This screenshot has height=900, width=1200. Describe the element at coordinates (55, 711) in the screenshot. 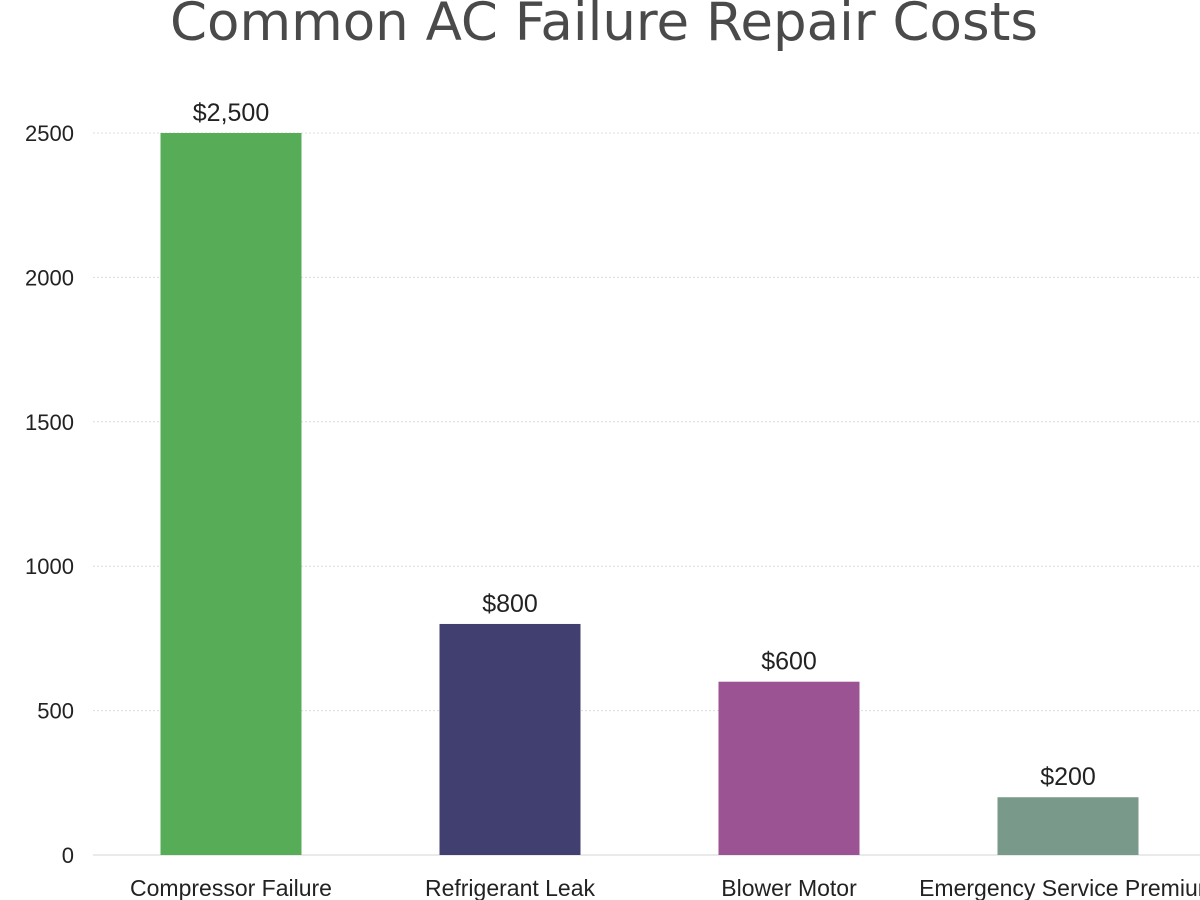

I see `y-tick-label: 500` at that location.